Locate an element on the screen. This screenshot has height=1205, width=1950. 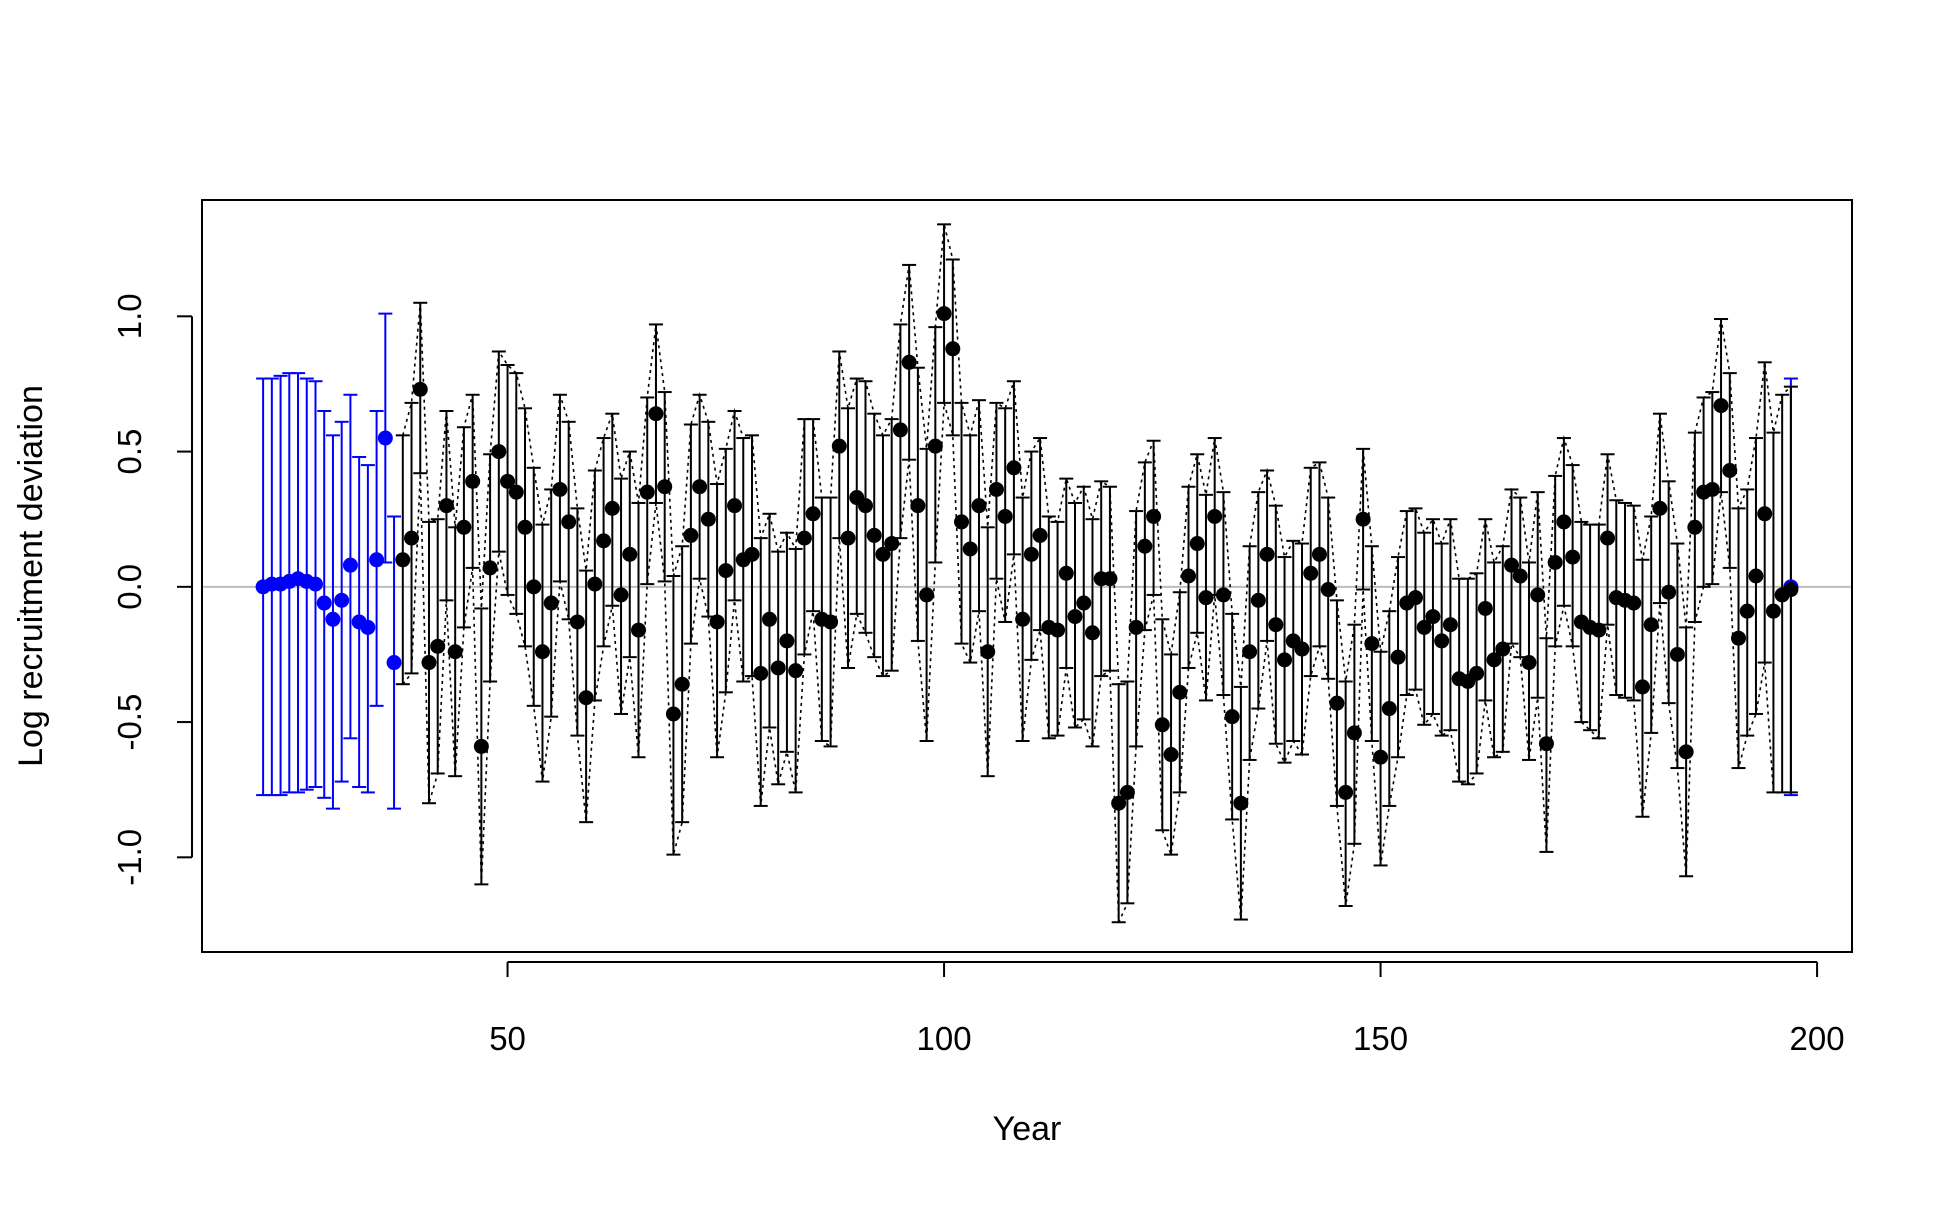
x-tick-label: 100 is located at coordinates (944, 1038).